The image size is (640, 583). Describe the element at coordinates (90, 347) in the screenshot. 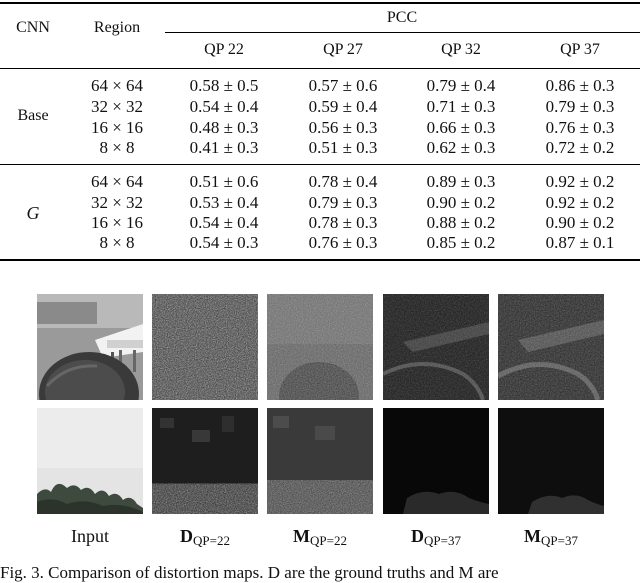

I see `input-image-row1` at that location.